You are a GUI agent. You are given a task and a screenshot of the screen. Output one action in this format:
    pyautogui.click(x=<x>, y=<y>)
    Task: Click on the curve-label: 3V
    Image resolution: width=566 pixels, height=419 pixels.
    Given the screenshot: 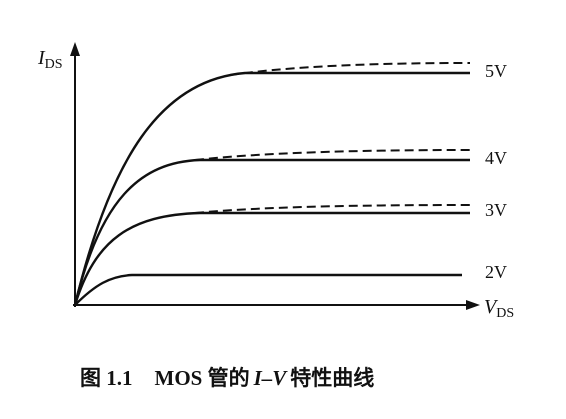 What is the action you would take?
    pyautogui.click(x=496, y=210)
    